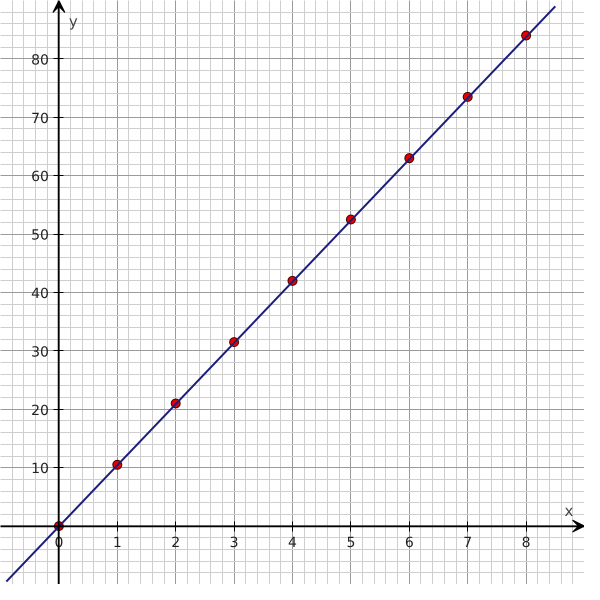 Image resolution: width=600 pixels, height=600 pixels. I want to click on y-tick-label: 20, so click(40, 410).